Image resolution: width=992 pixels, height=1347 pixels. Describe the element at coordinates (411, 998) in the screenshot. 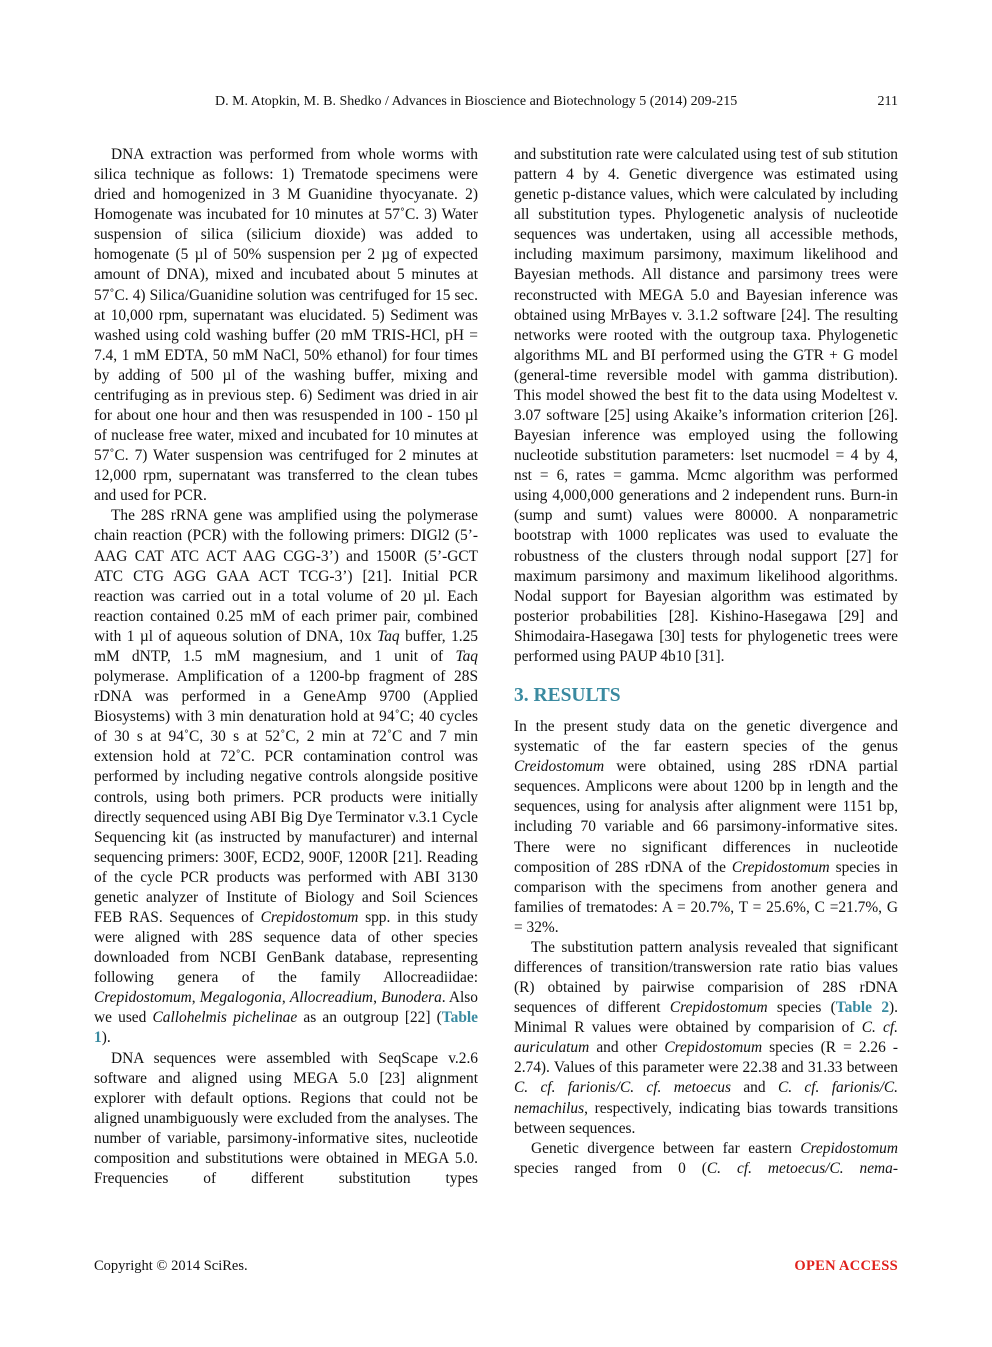

I see `italic-term: Bunodera` at that location.